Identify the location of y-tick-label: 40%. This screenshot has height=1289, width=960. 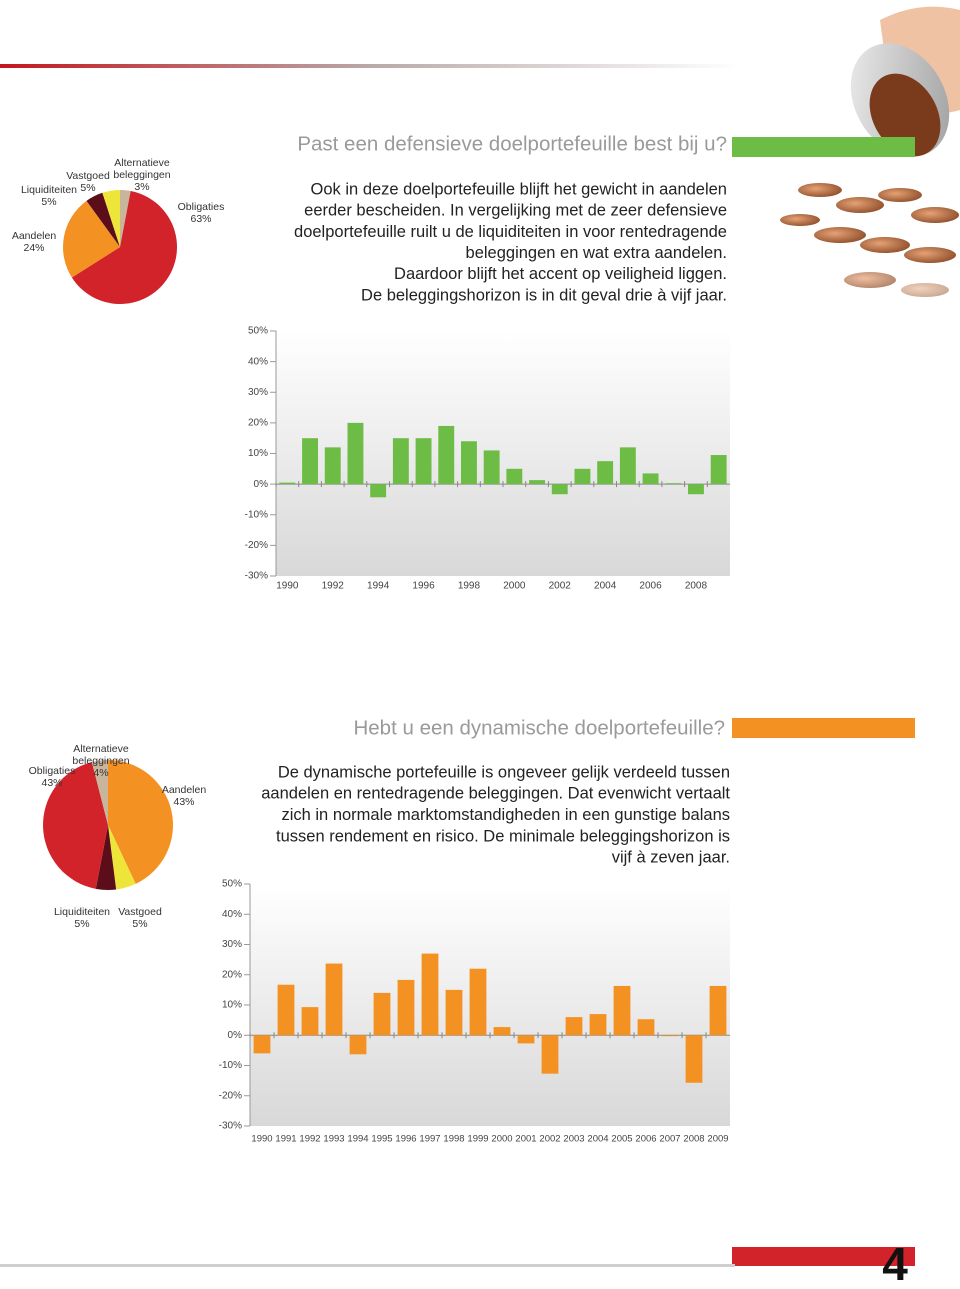
(232, 914).